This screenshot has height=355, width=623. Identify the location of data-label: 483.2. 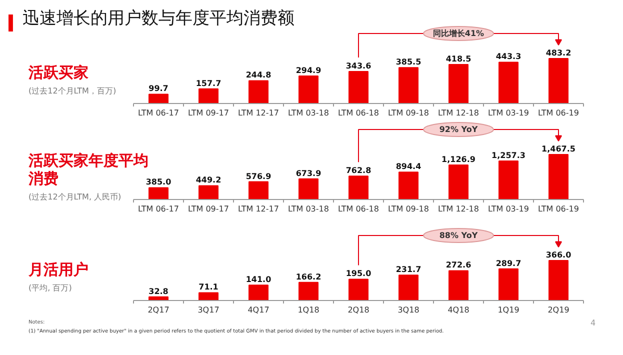
(559, 53).